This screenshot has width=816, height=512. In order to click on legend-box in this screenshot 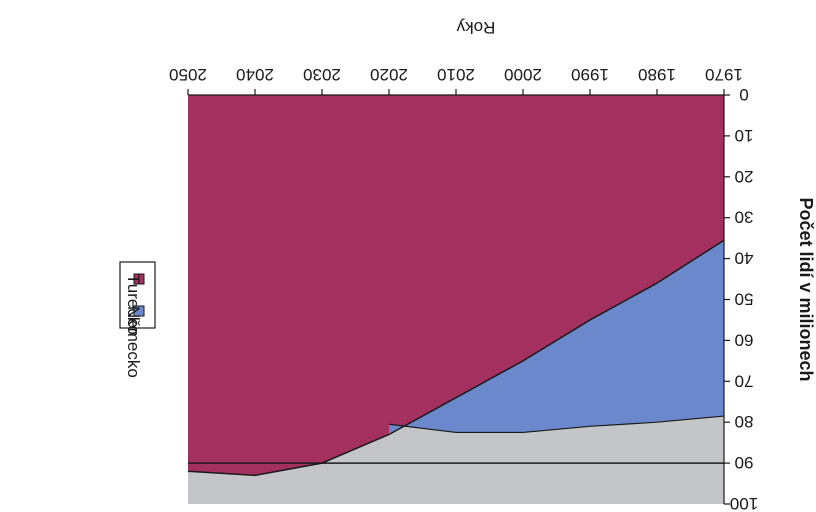, I will do `click(137, 295)`.